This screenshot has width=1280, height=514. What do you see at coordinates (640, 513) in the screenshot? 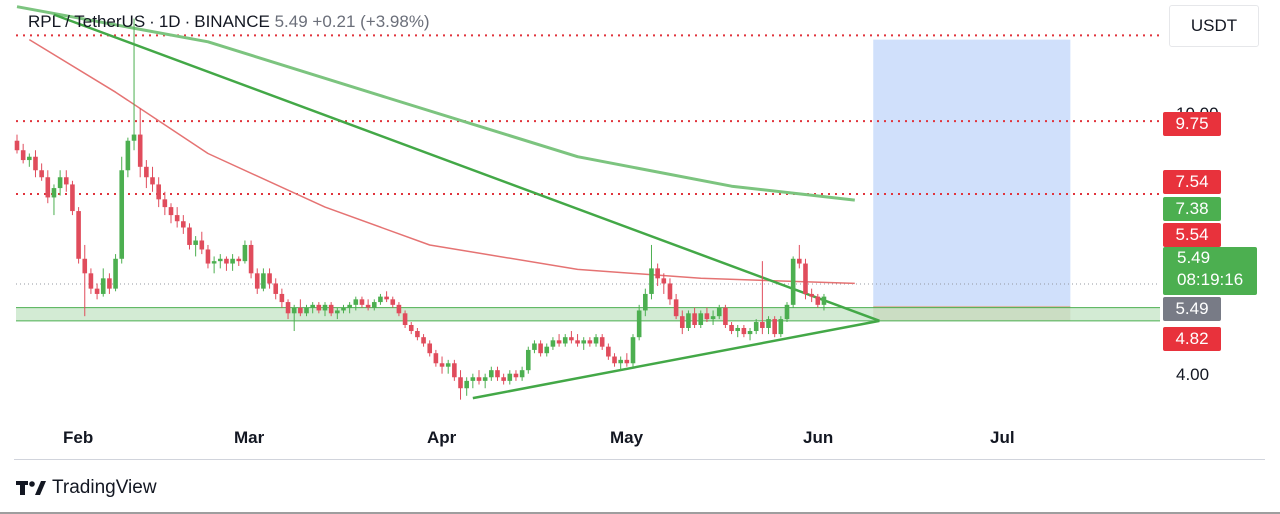
I see `page-divider` at bounding box center [640, 513].